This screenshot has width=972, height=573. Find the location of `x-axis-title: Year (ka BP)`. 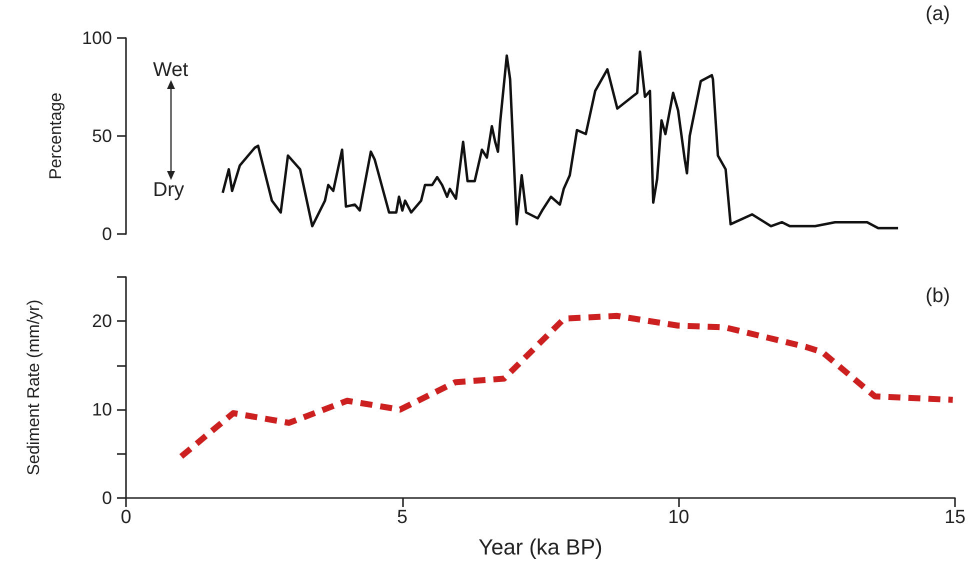

x-axis-title: Year (ka BP) is located at coordinates (540, 547).